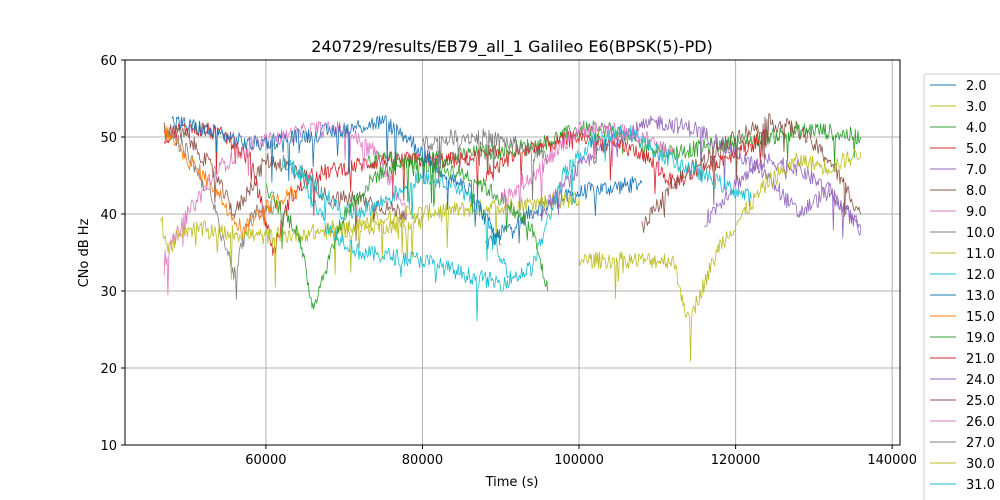  What do you see at coordinates (579, 460) in the screenshot?
I see `x-tick-label: 100000` at bounding box center [579, 460].